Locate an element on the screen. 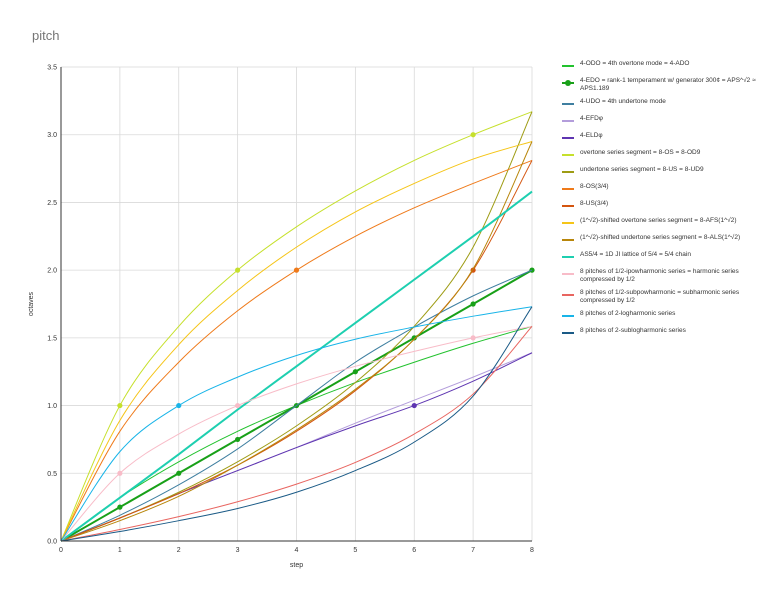 The height and width of the screenshot is (599, 778). legend-label: 8-OS(3/4) is located at coordinates (594, 186).